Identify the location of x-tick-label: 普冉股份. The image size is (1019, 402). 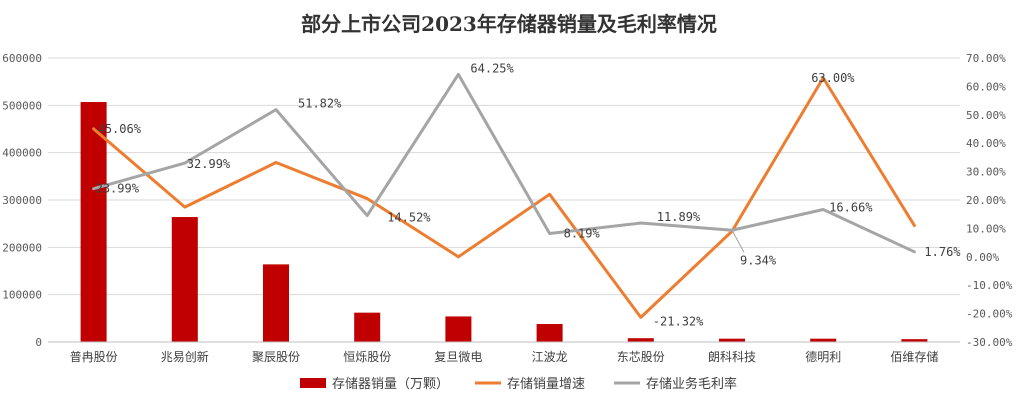
(94, 357).